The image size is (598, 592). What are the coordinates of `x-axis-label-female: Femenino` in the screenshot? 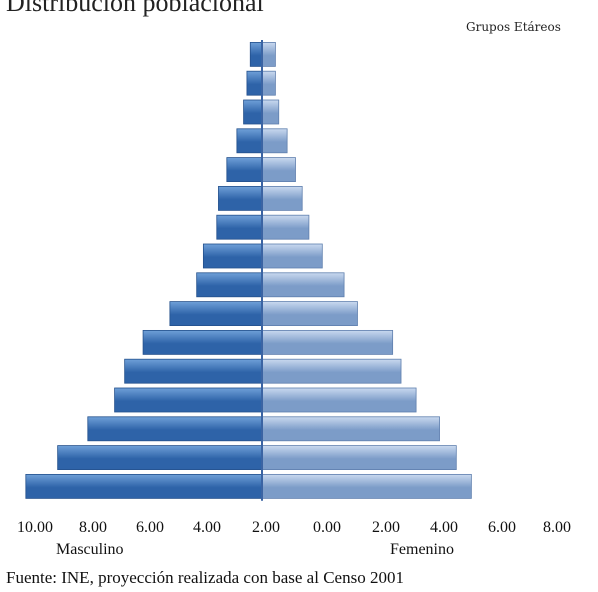 It's located at (422, 549).